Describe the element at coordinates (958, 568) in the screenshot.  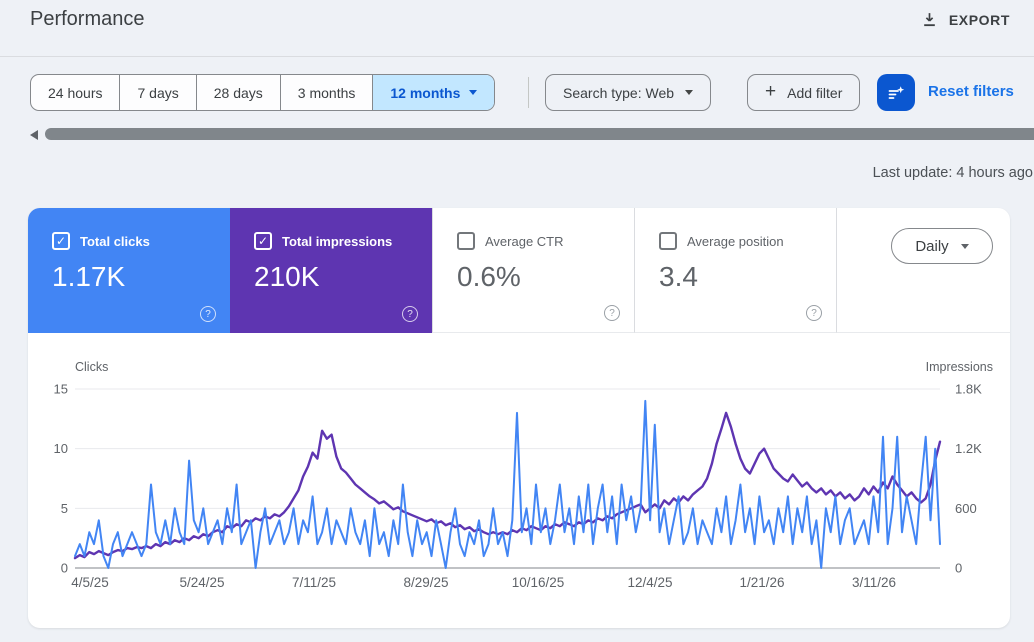
I see `right-axis-tick: 0` at that location.